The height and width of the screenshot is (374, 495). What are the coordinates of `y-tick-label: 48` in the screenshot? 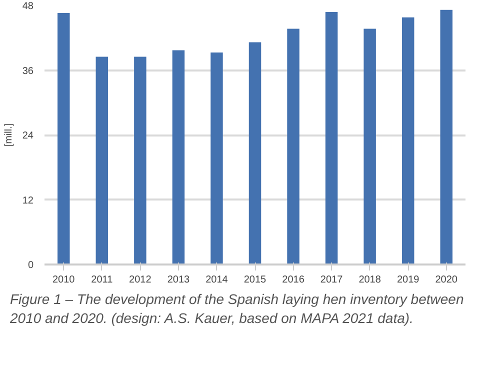 It's located at (28, 6).